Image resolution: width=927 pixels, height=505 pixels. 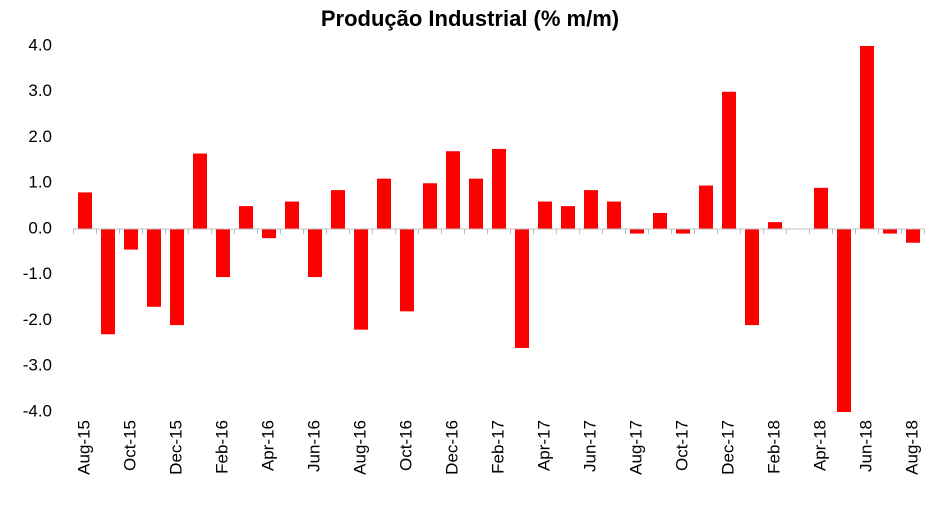 I want to click on x-tick-label: Dec-16, so click(x=451, y=447).